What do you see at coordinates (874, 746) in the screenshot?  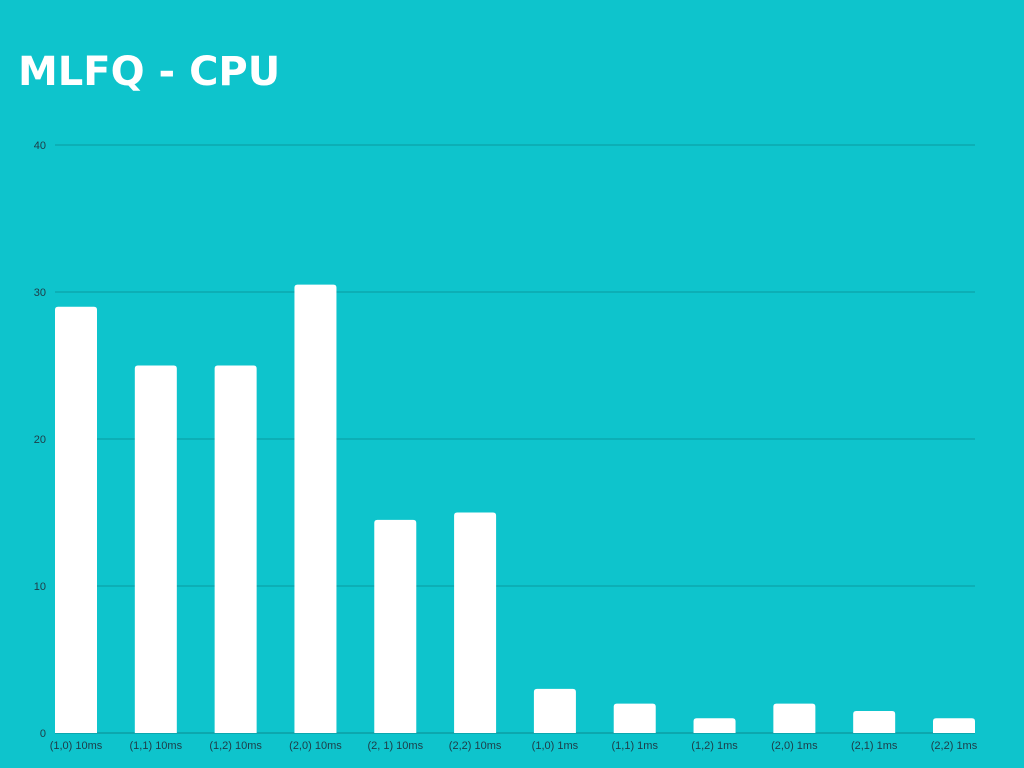 I see `x-tick-label: (2,1) 1ms` at bounding box center [874, 746].